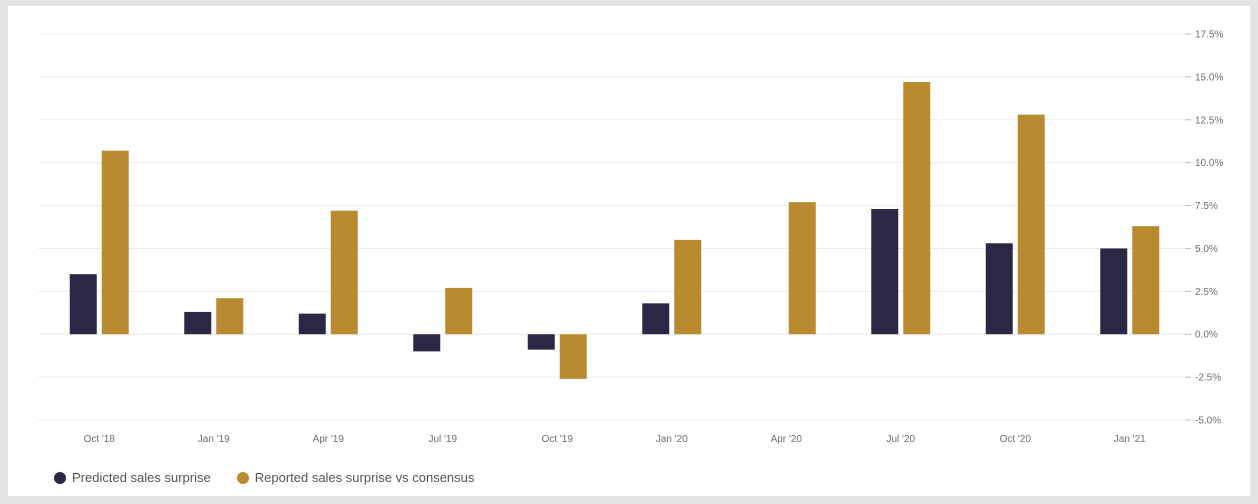 The image size is (1258, 504). Describe the element at coordinates (1209, 163) in the screenshot. I see `y-tick-label: 10.0%` at that location.